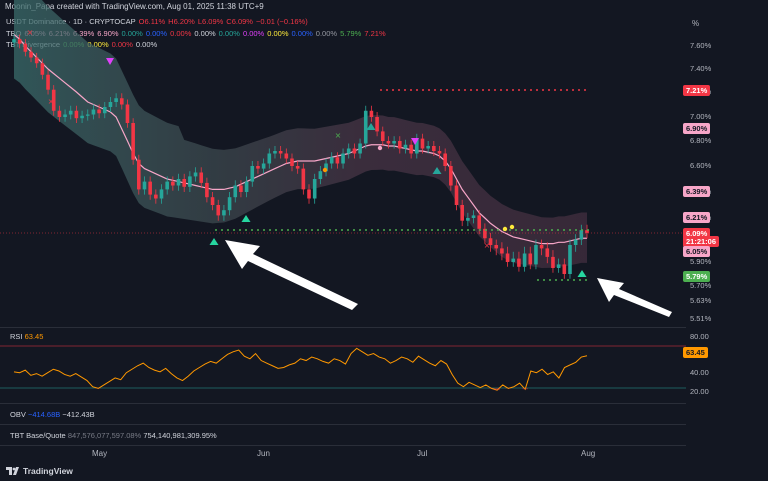  Describe the element at coordinates (34, 336) in the screenshot. I see `rsi-value: 63.45` at that location.